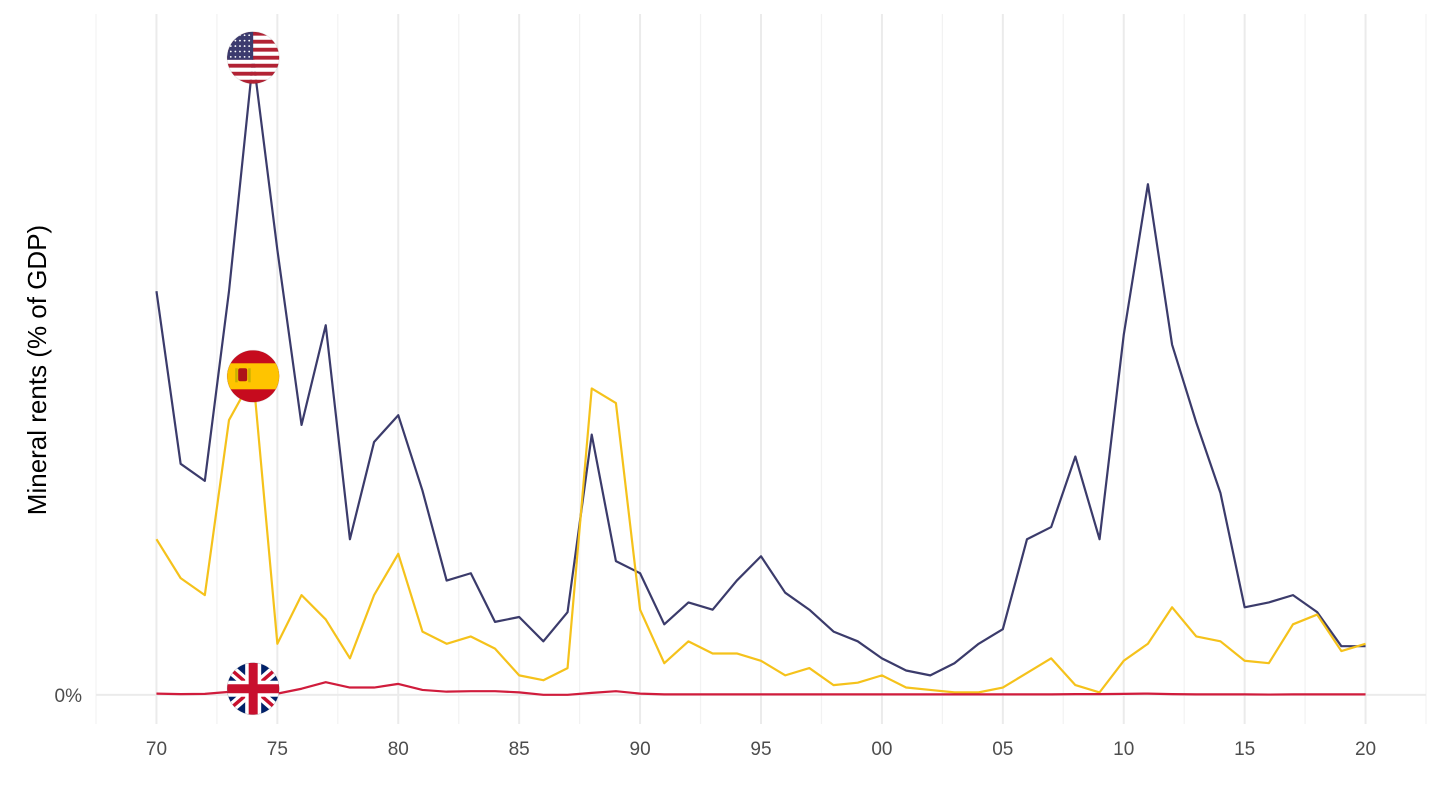  I want to click on x-axis-tick-labels: 70 75 80 85 90 95 00 05 10 15 20, so click(761, 749).